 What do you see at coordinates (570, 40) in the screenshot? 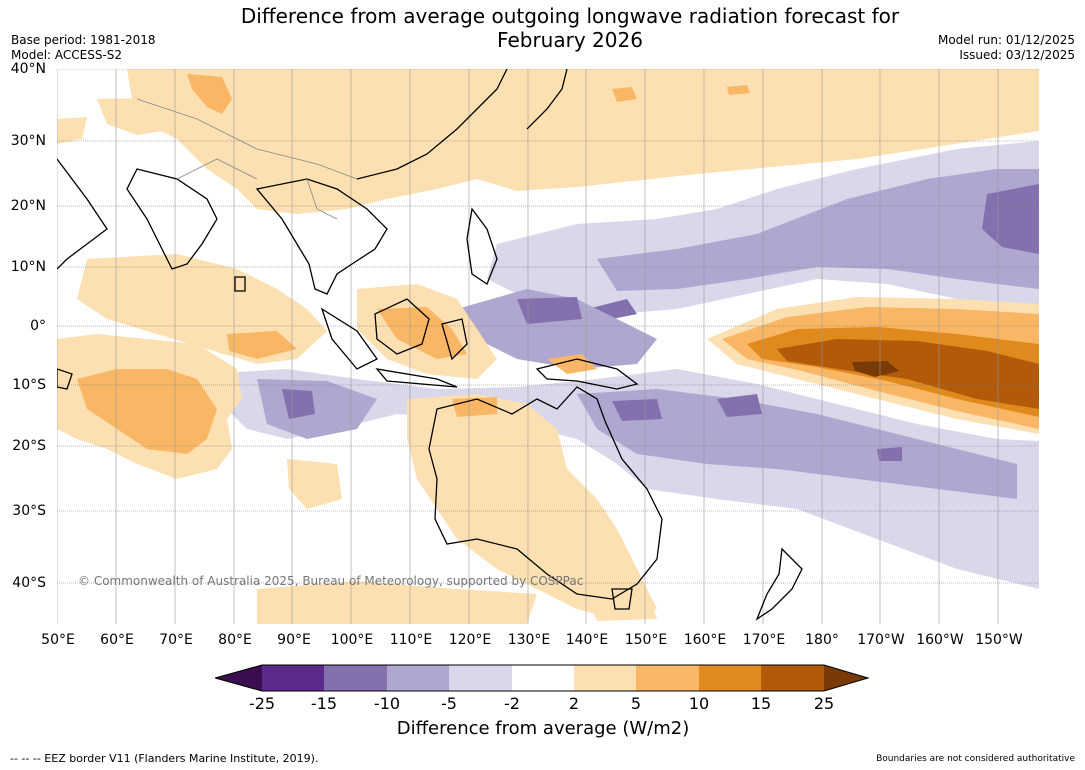
I see `title-line-2: February 2026` at bounding box center [570, 40].